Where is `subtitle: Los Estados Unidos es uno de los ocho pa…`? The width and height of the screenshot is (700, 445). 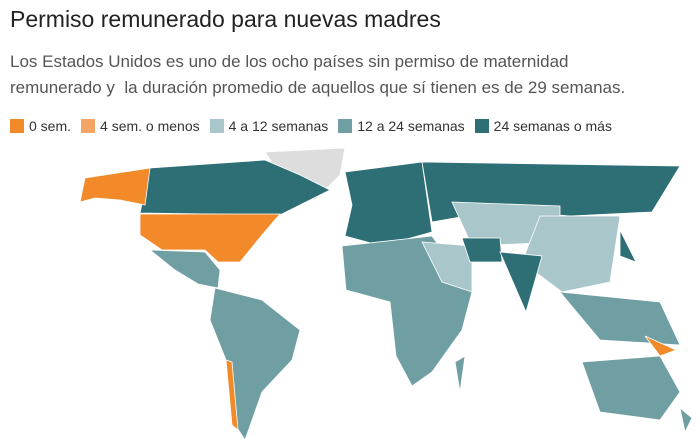 subtitle: Los Estados Unidos es uno de los ocho pa… is located at coordinates (289, 61).